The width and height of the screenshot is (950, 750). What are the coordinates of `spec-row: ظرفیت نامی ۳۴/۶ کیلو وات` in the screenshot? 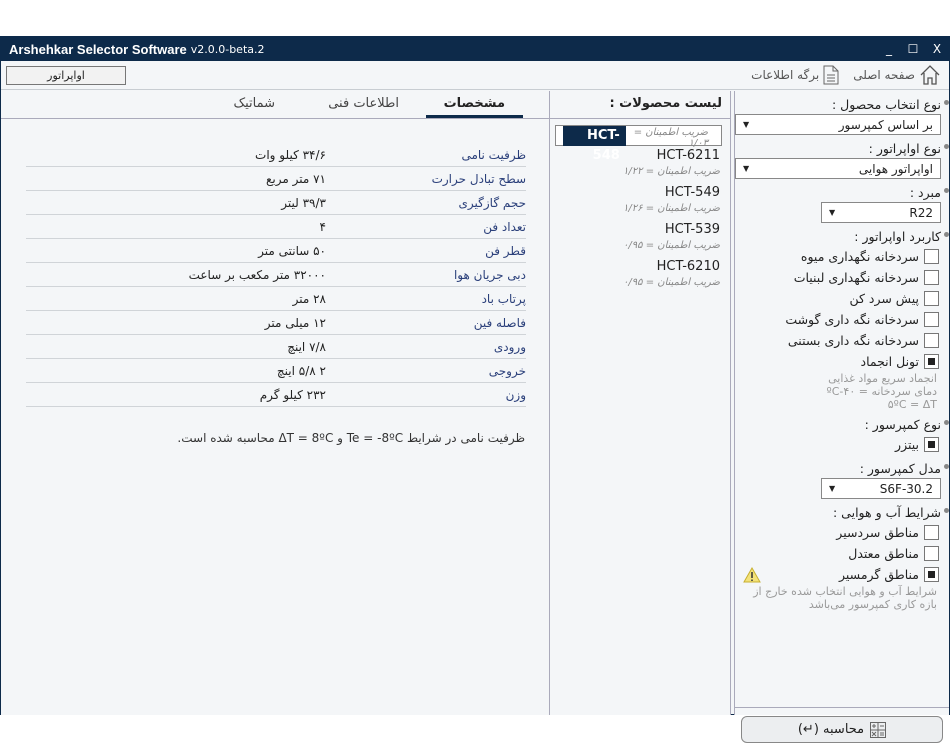 It's located at (276, 155).